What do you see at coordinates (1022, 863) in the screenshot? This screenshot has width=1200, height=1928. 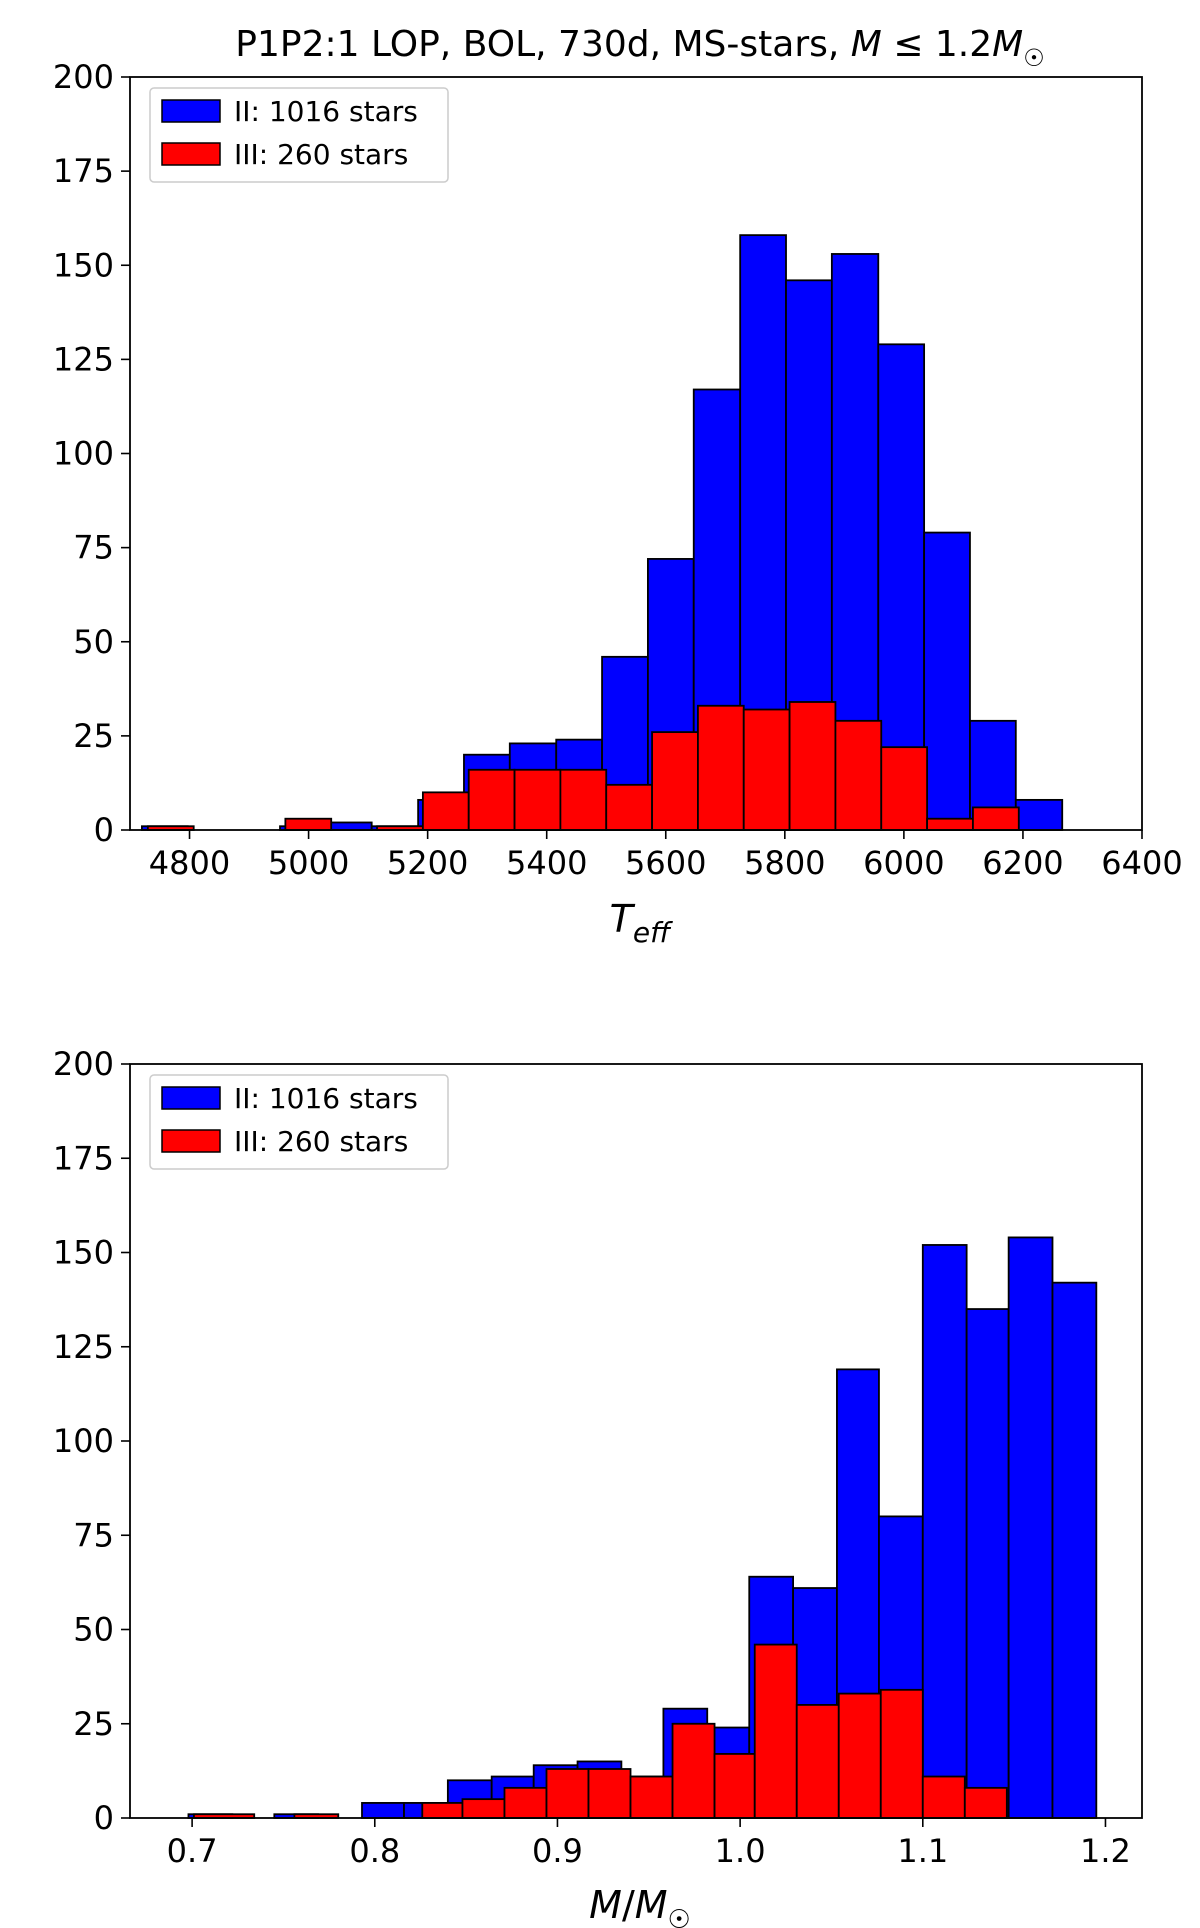 I see `x-tick-label: 6200` at bounding box center [1022, 863].